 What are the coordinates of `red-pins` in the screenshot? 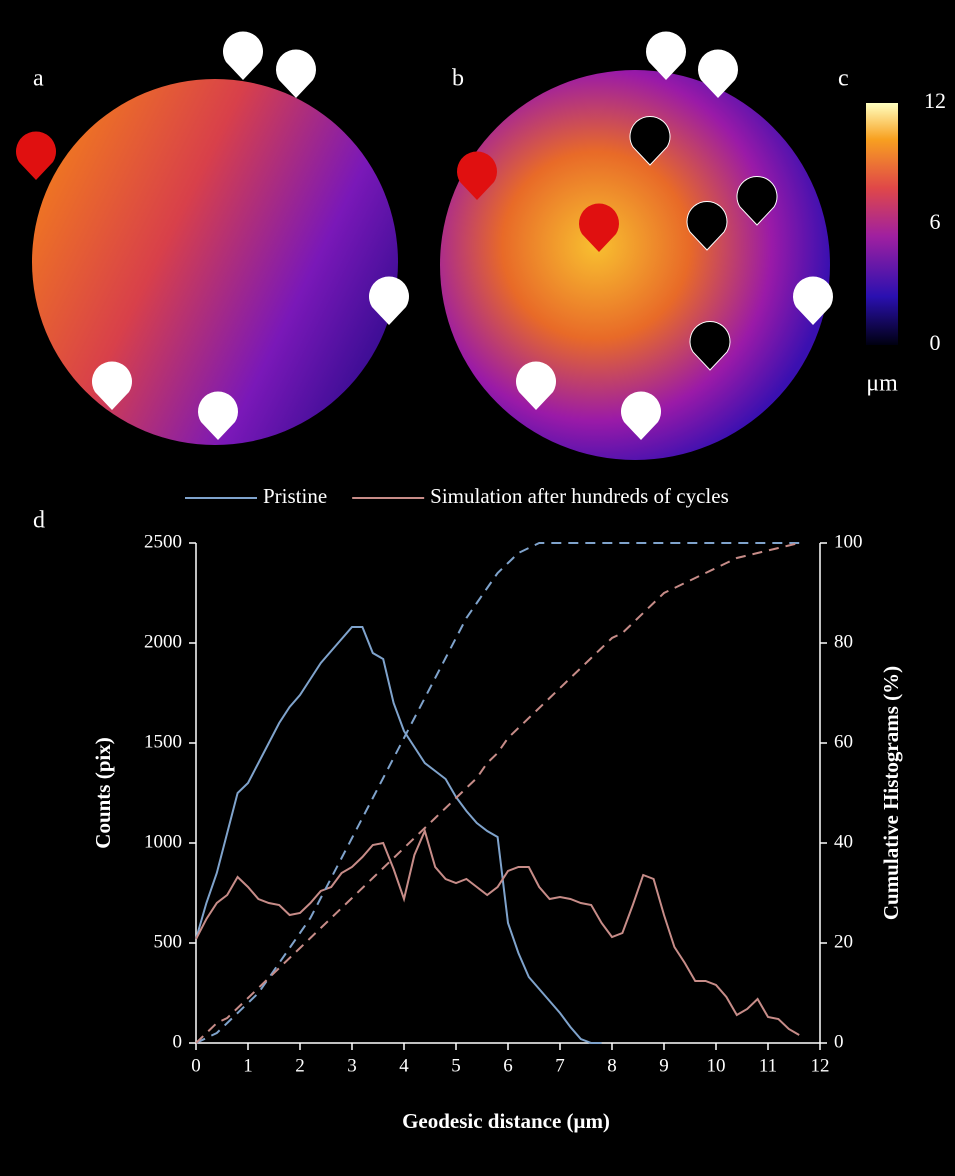 It's located at (317, 191).